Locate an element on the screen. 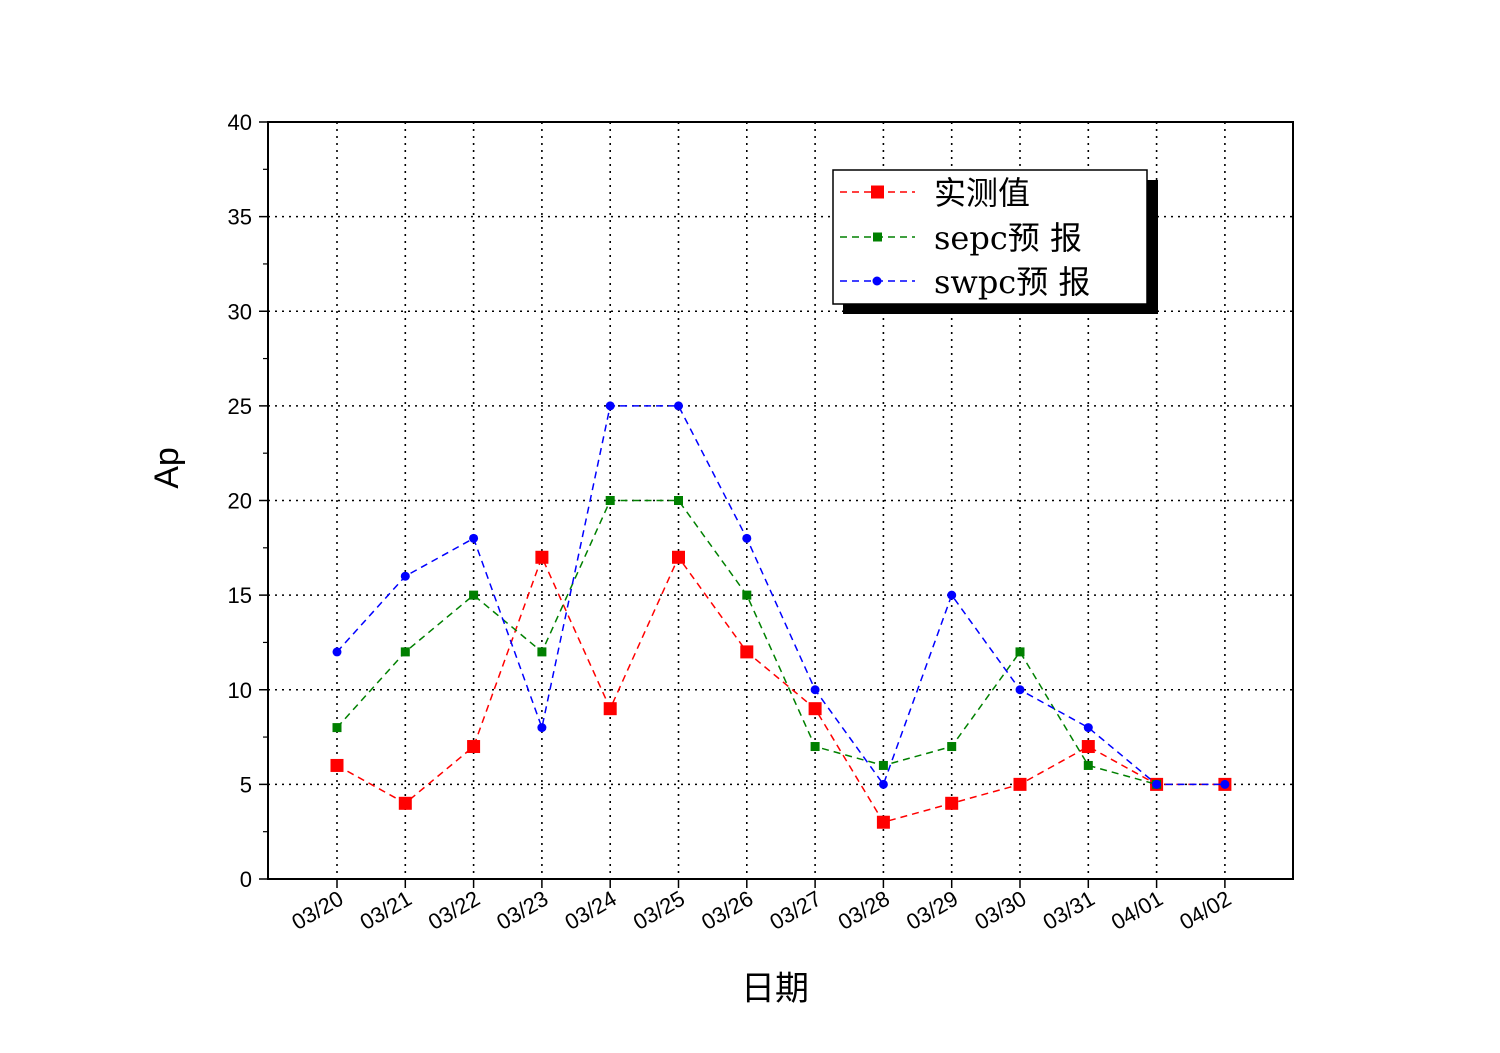  x-tick-label: 03/28 is located at coordinates (864, 910).